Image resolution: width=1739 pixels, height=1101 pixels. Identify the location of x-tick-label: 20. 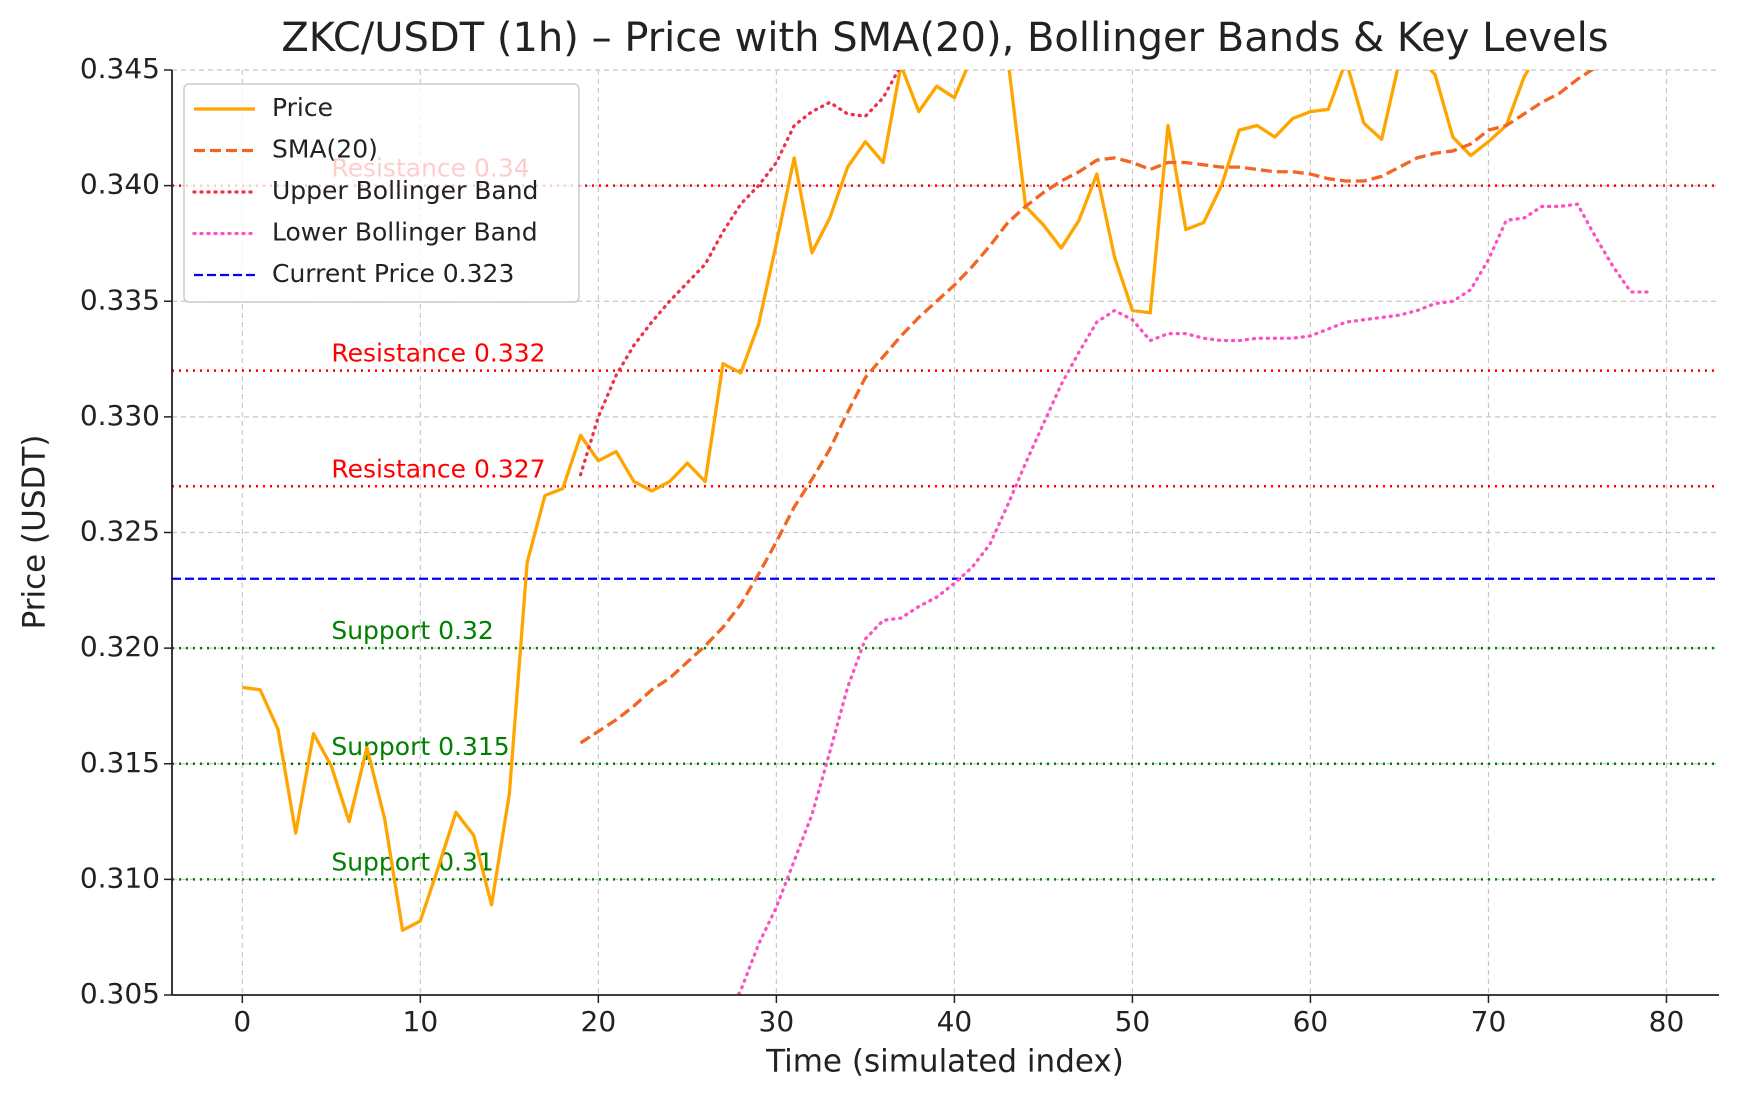
(599, 1021).